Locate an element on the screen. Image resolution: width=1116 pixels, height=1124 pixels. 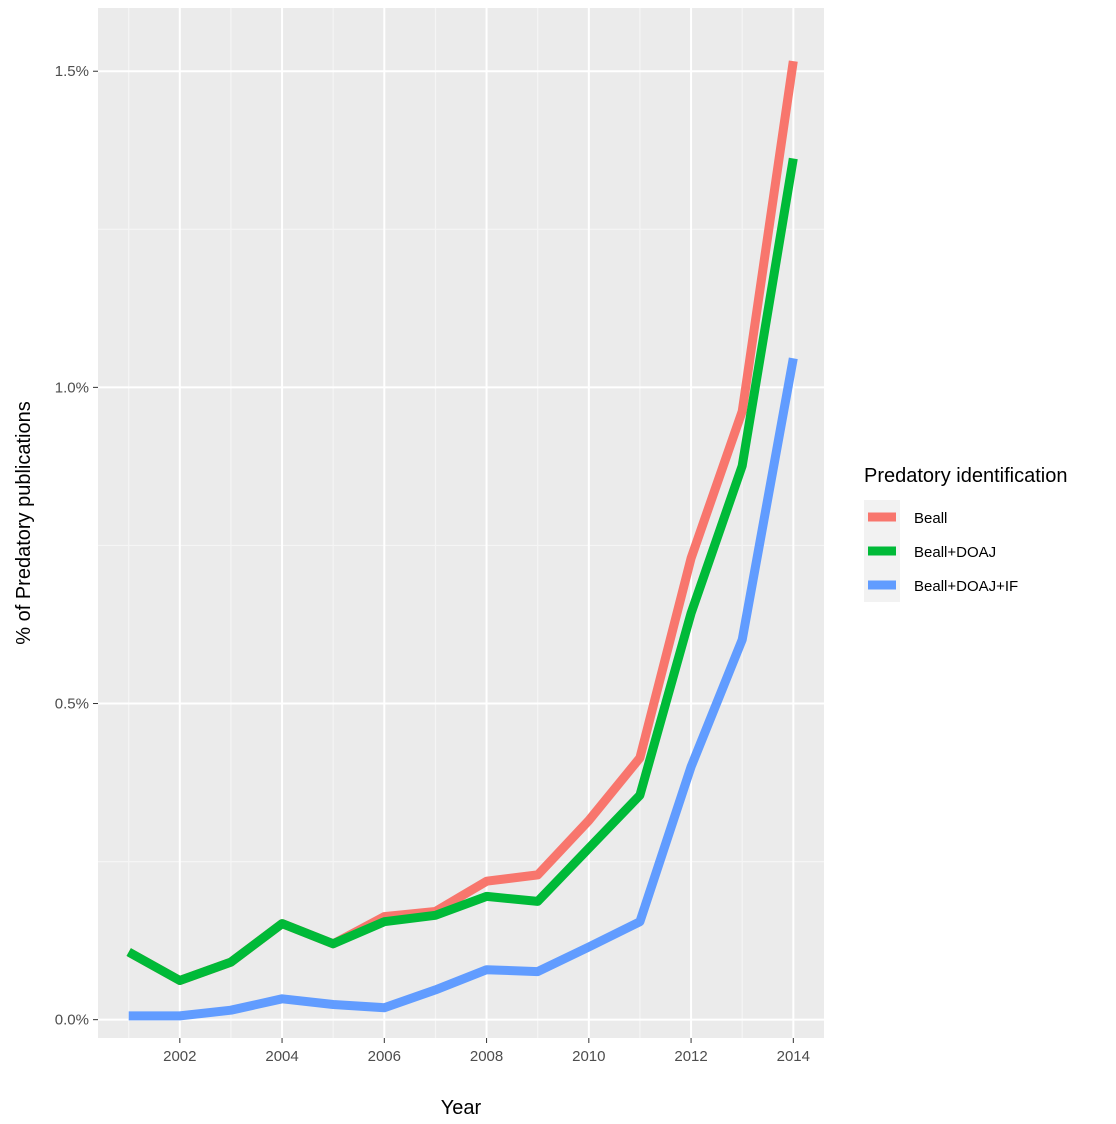
x-tick-label: 2012 is located at coordinates (690, 1056).